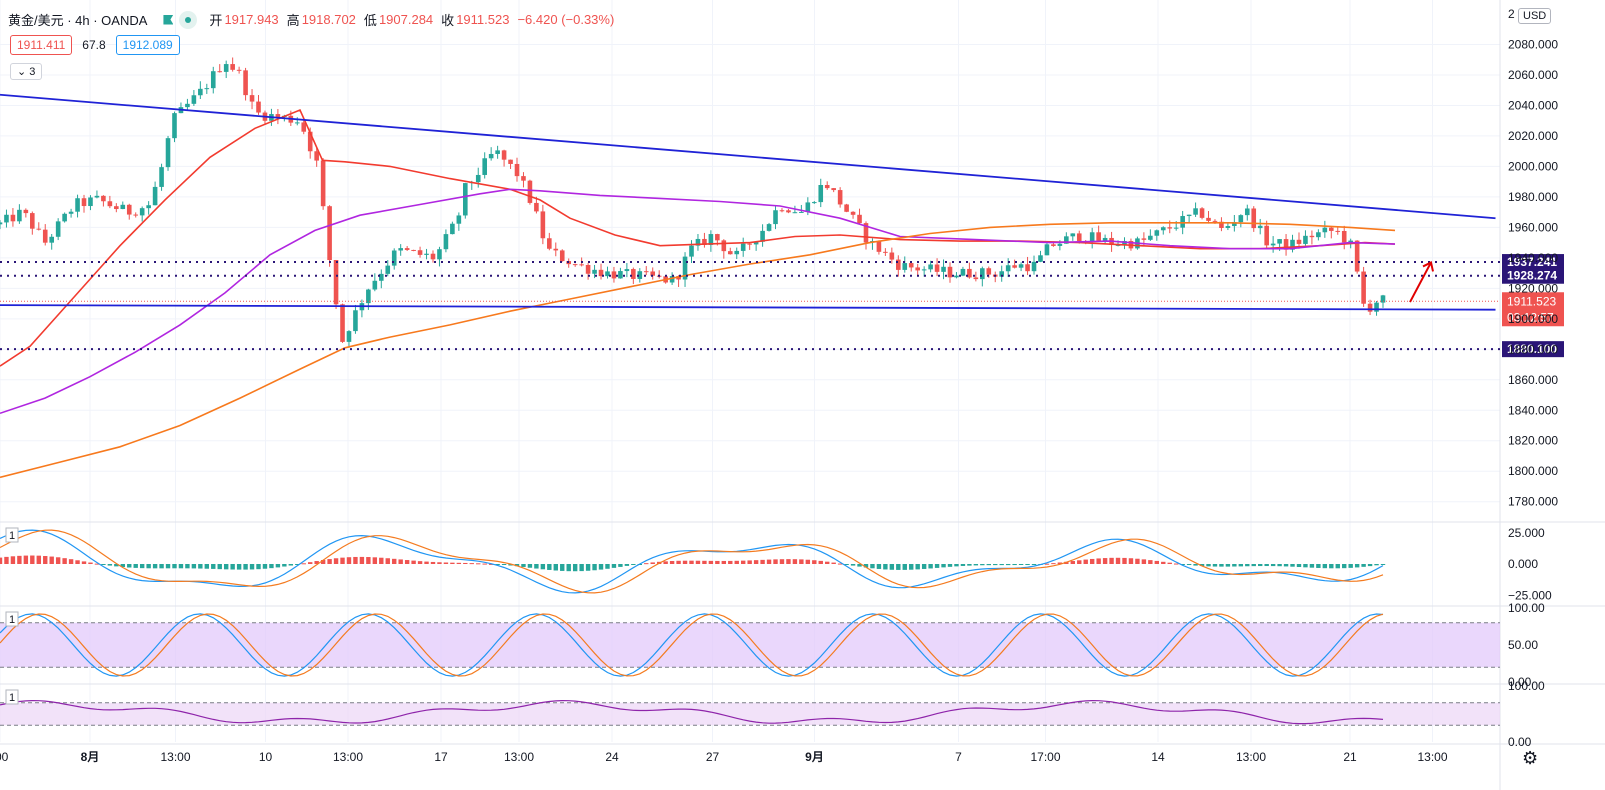  What do you see at coordinates (41, 45) in the screenshot?
I see `sell-button: 1911.411` at bounding box center [41, 45].